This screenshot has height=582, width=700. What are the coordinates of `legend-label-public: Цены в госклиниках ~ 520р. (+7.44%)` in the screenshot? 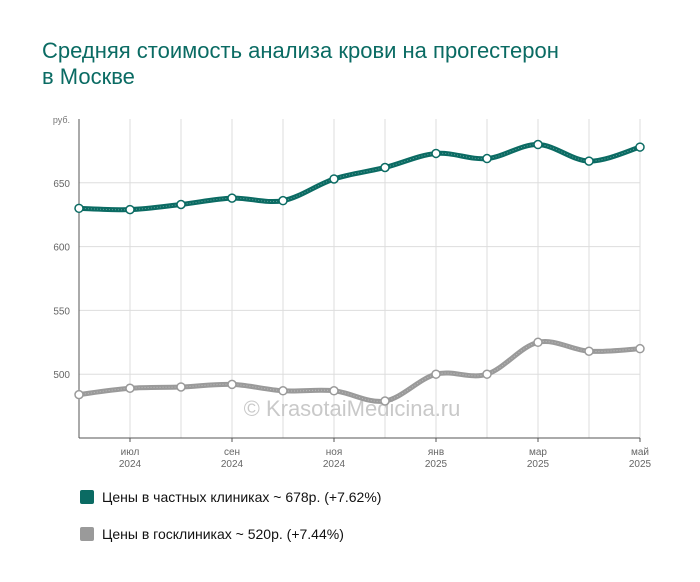 It's located at (223, 534).